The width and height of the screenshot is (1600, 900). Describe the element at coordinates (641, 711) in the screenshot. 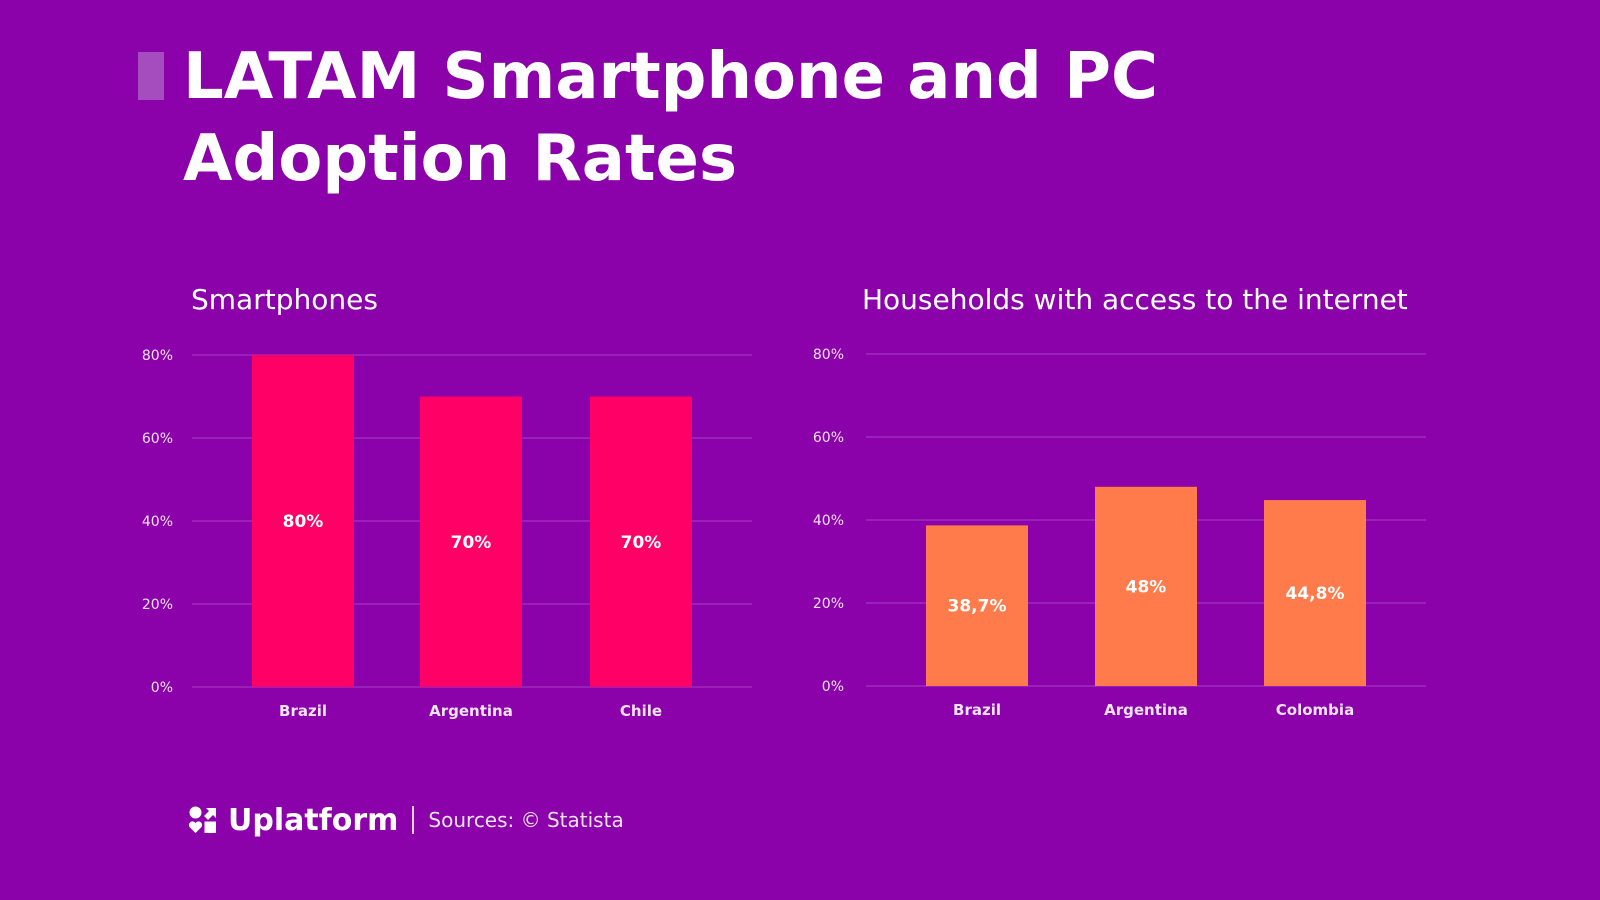

I see `smartphones-category-label: Chile` at that location.